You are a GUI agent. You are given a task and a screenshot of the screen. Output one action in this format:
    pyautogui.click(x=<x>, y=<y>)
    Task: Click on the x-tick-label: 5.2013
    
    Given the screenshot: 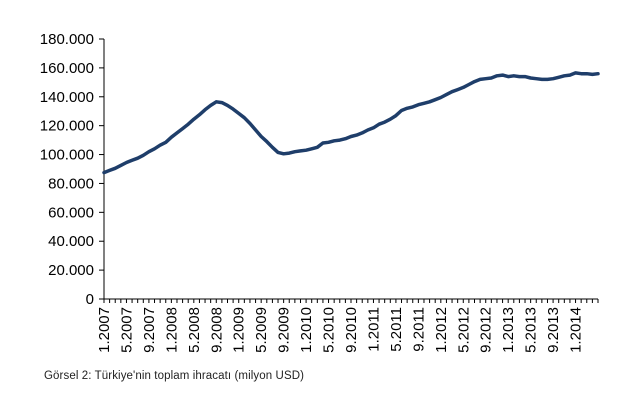 What is the action you would take?
    pyautogui.click(x=531, y=330)
    